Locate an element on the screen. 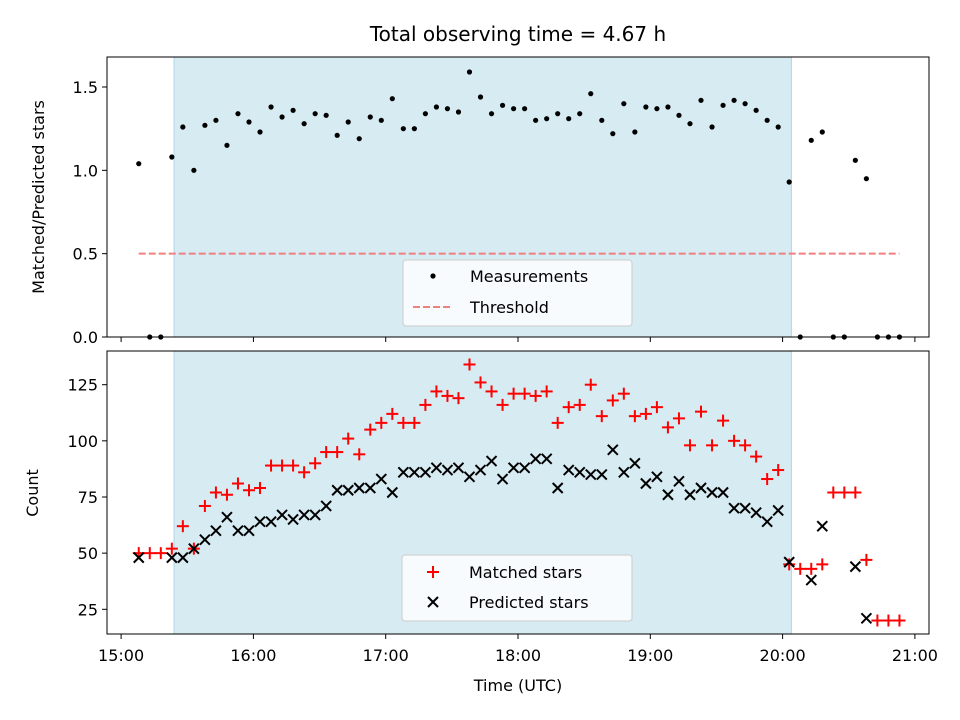  x-tick-label: 17:00 is located at coordinates (386, 655).